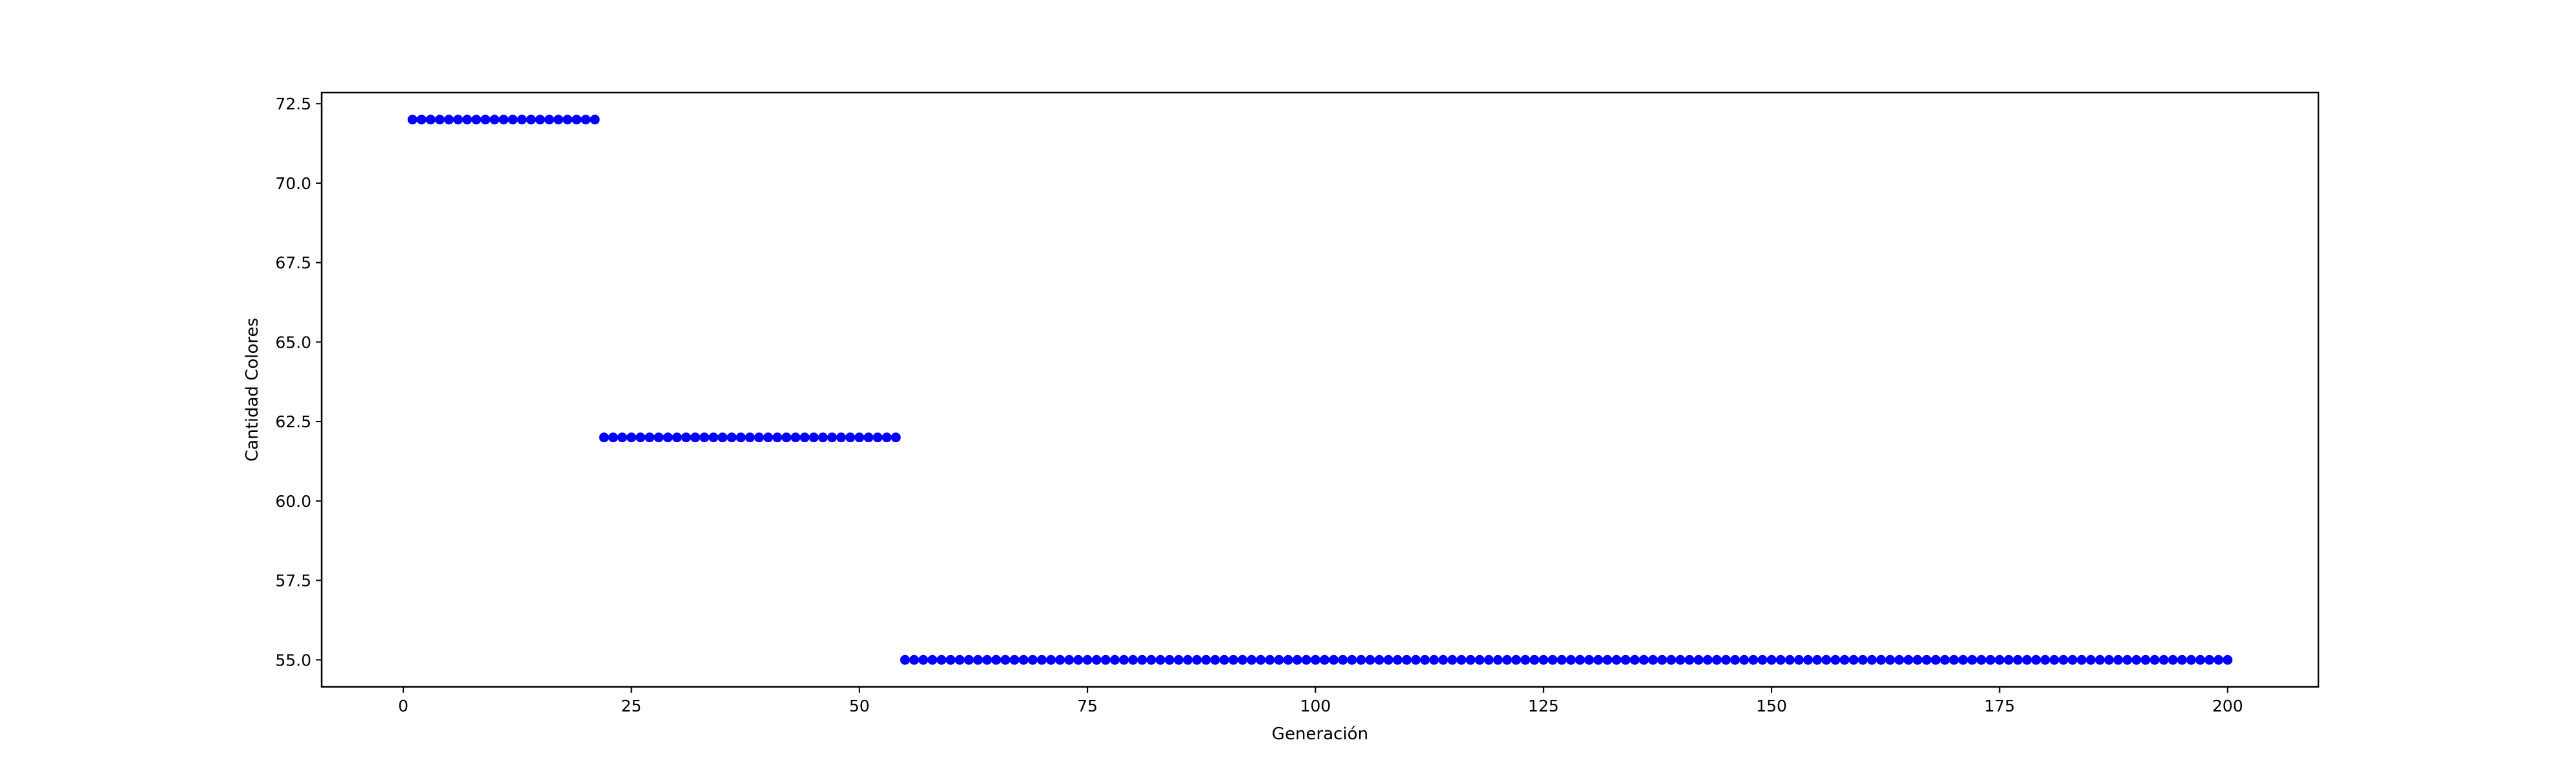 This screenshot has width=2576, height=773. I want to click on x-tick-label: 0, so click(403, 706).